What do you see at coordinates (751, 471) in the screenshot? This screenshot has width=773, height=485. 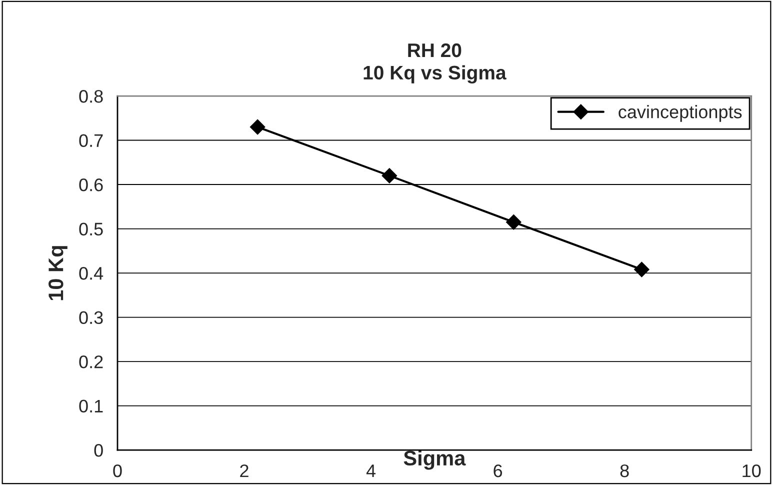 I see `x-tick-label: 10` at bounding box center [751, 471].